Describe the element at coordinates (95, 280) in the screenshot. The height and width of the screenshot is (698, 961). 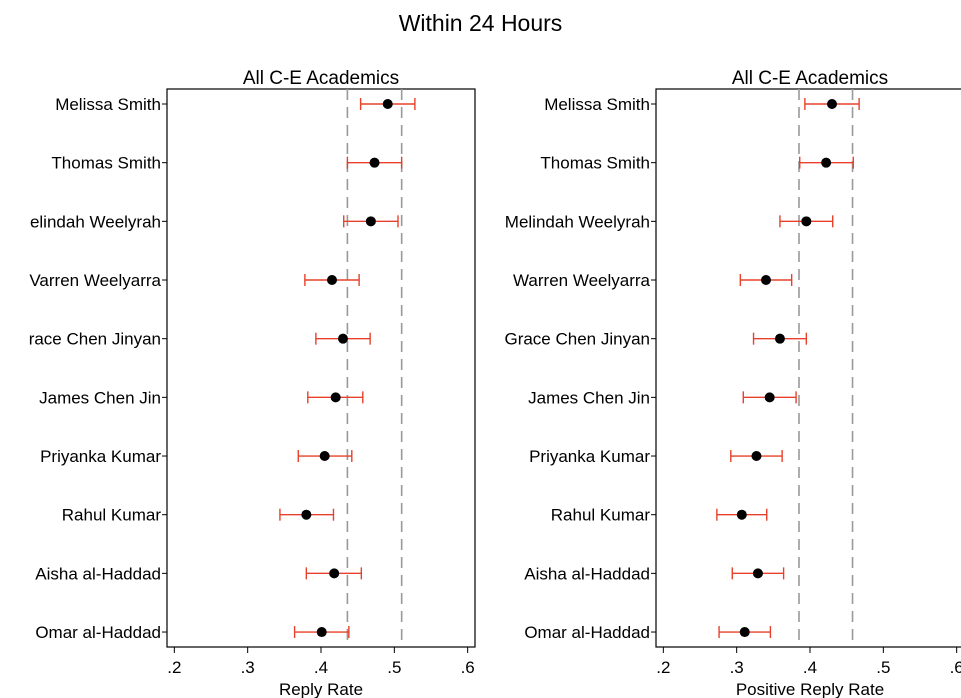
I see `y-tick-label: Varren Weelyarra` at that location.